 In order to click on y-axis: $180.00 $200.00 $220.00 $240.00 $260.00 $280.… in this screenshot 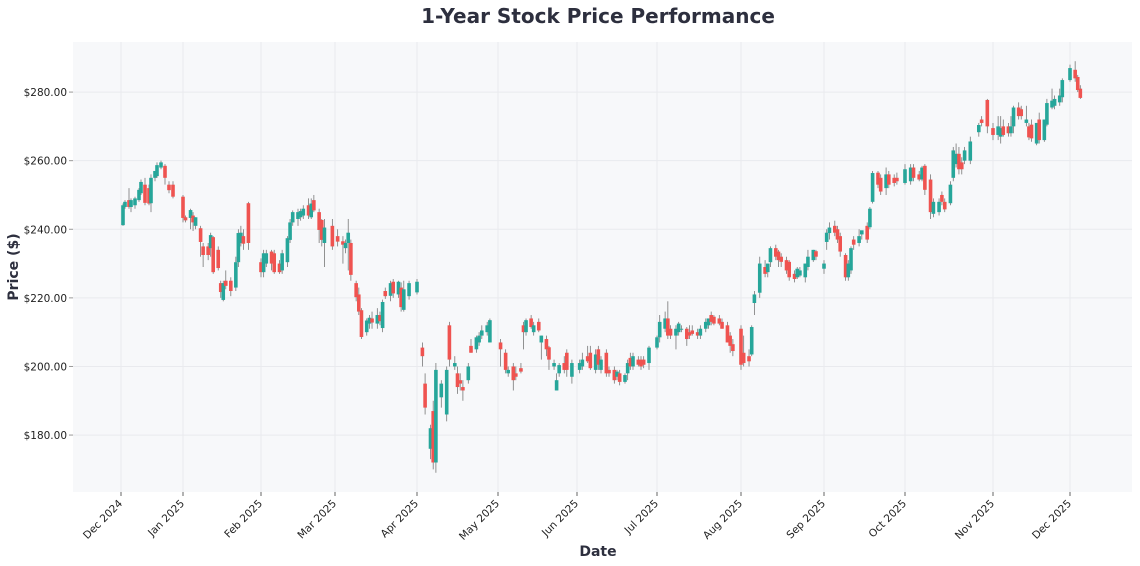, I will do `click(48, 264)`.